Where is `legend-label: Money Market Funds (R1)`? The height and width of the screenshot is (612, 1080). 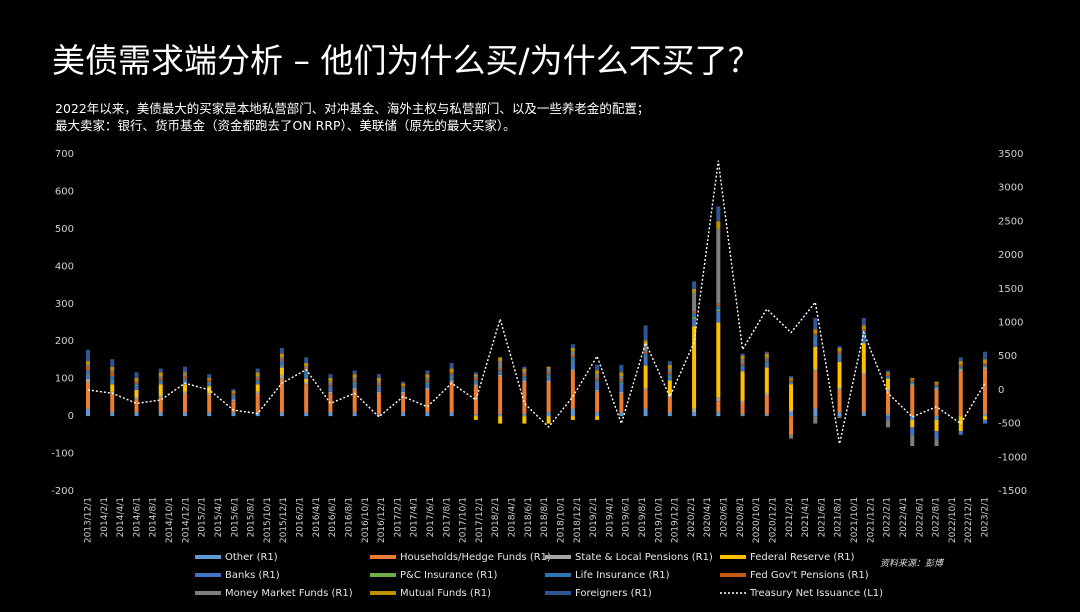
legend-label: Money Market Funds (R1) is located at coordinates (289, 593).